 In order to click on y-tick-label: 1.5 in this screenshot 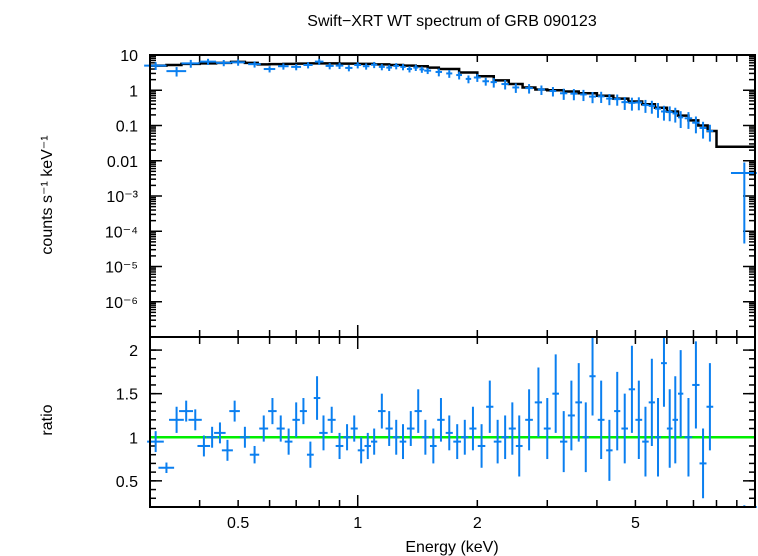, I will do `click(127, 395)`.